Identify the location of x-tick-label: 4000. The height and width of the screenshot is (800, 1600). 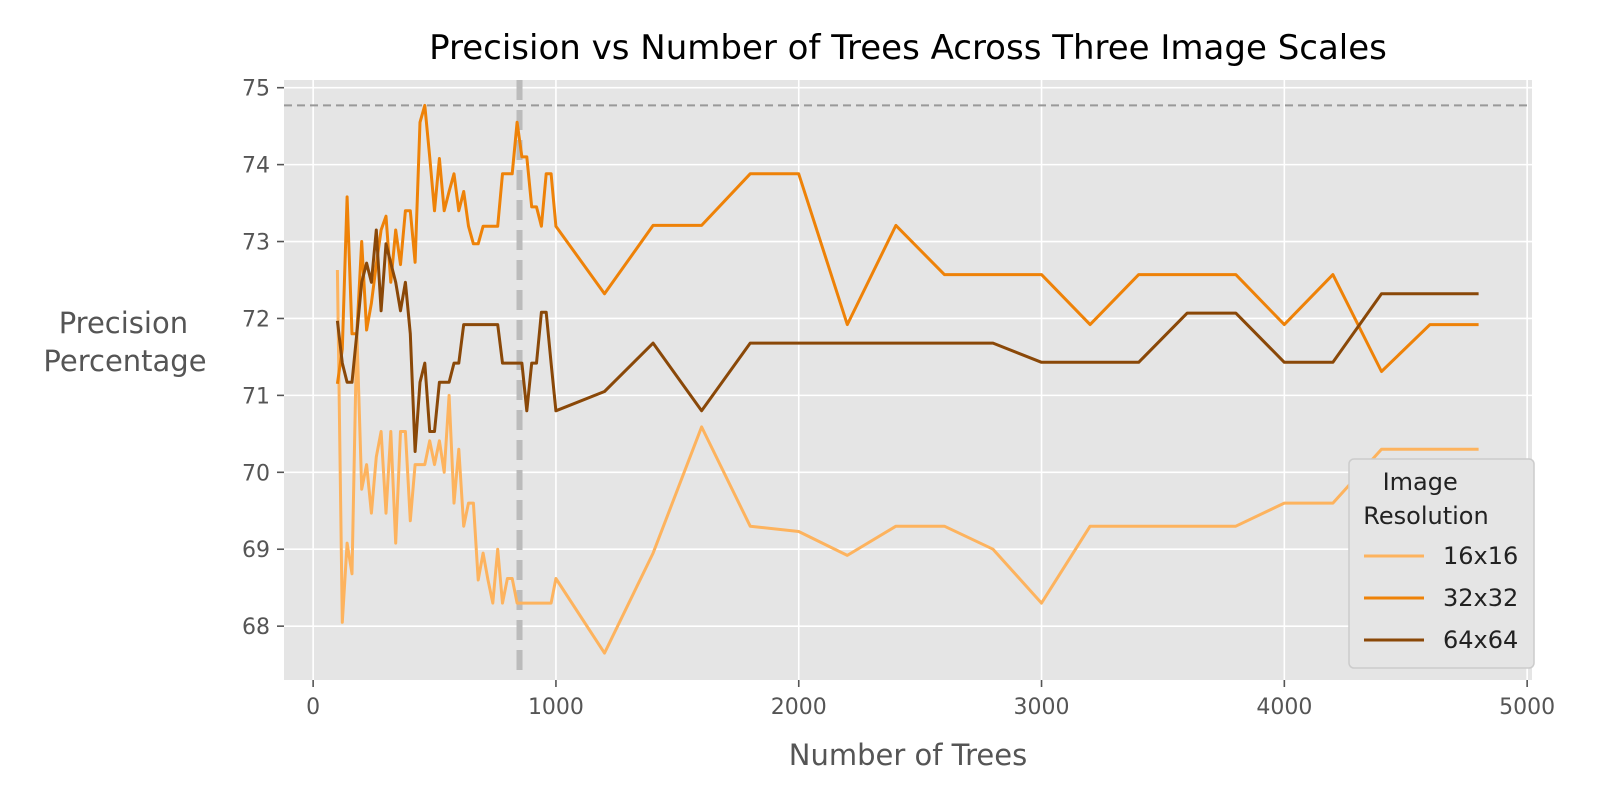
(1284, 707).